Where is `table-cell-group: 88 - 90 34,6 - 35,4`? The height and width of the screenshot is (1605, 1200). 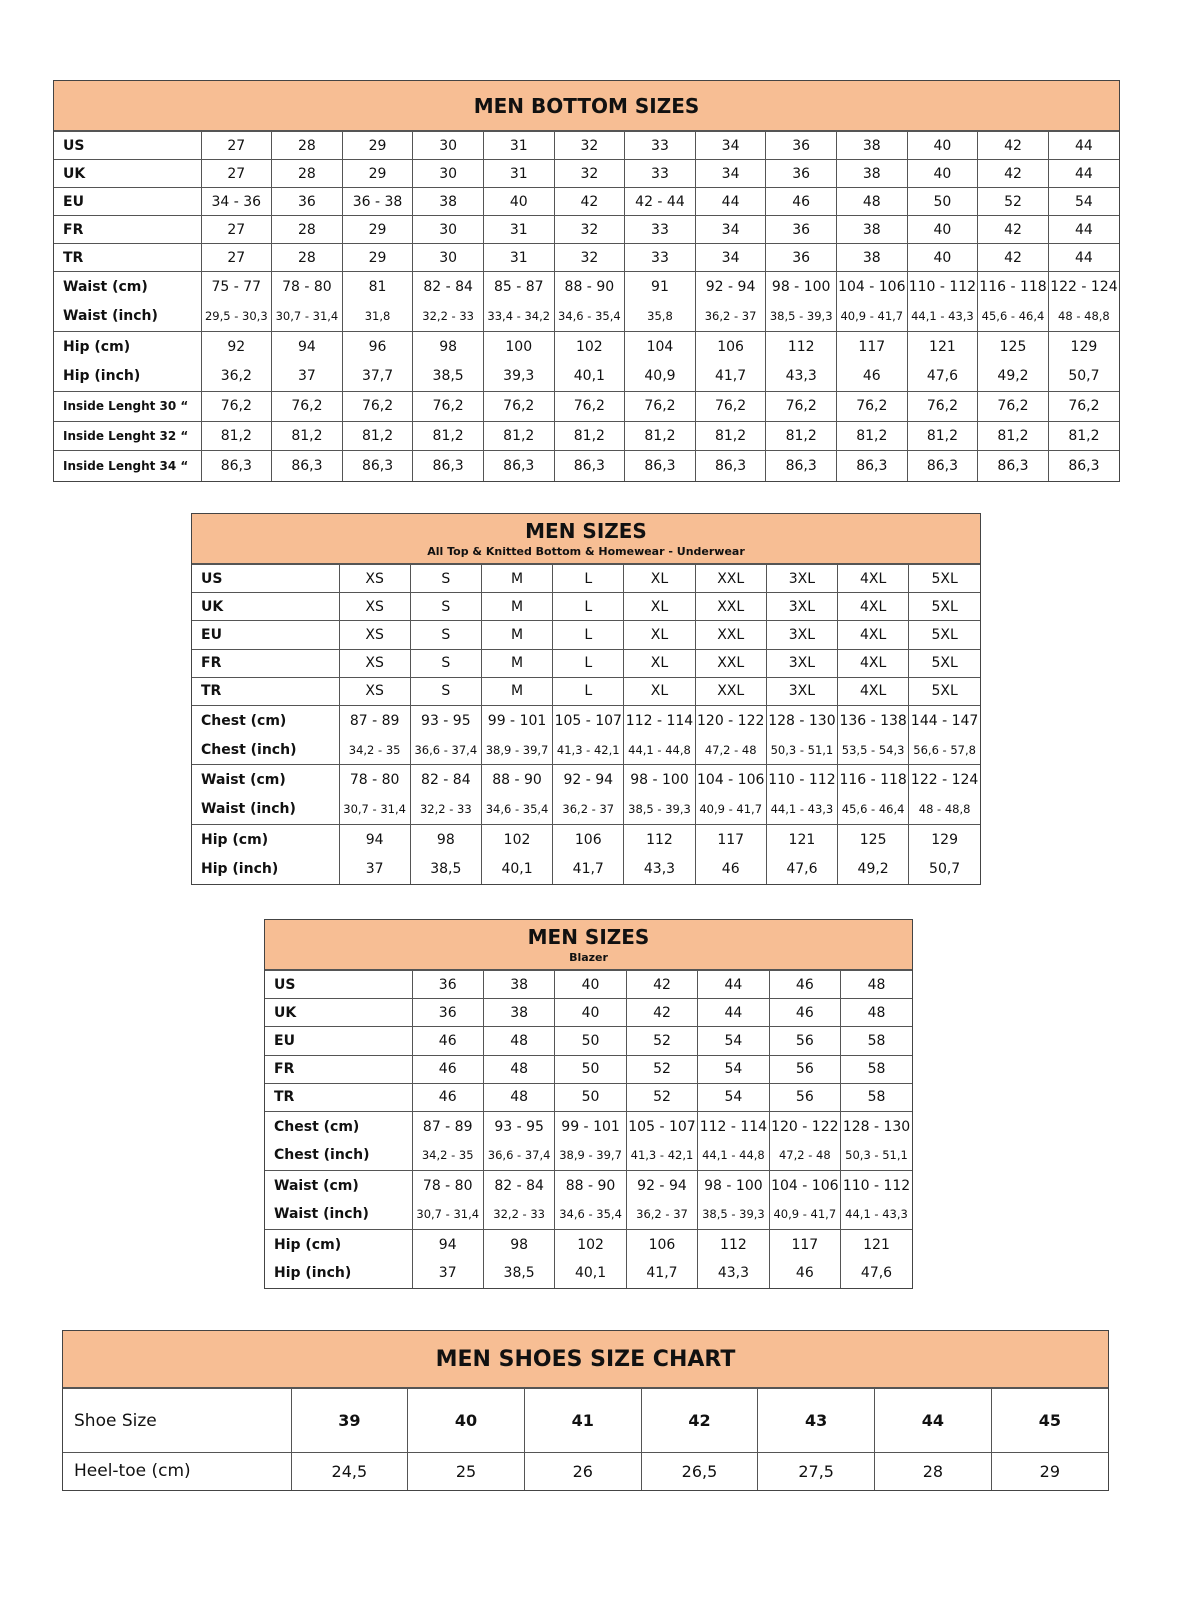
table-cell-group: 88 - 90 34,6 - 35,4 is located at coordinates (589, 301).